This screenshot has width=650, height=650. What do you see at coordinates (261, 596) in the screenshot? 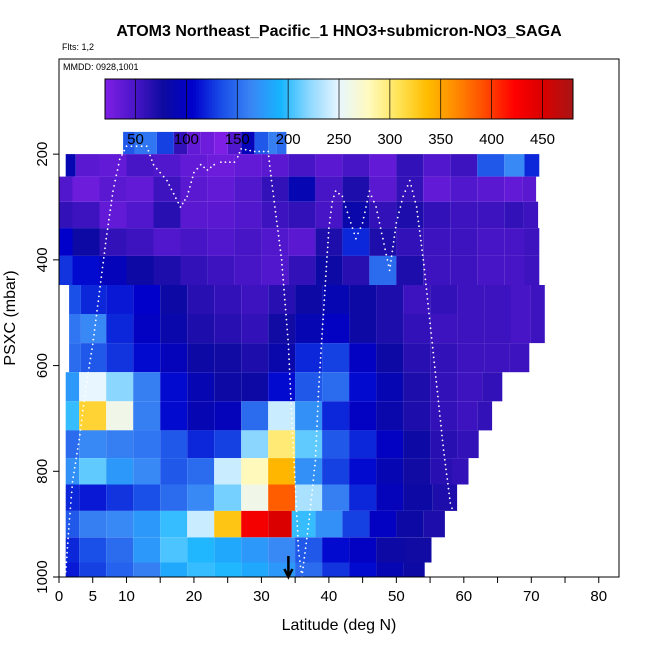
I see `x-tick-label: 30` at bounding box center [261, 596].